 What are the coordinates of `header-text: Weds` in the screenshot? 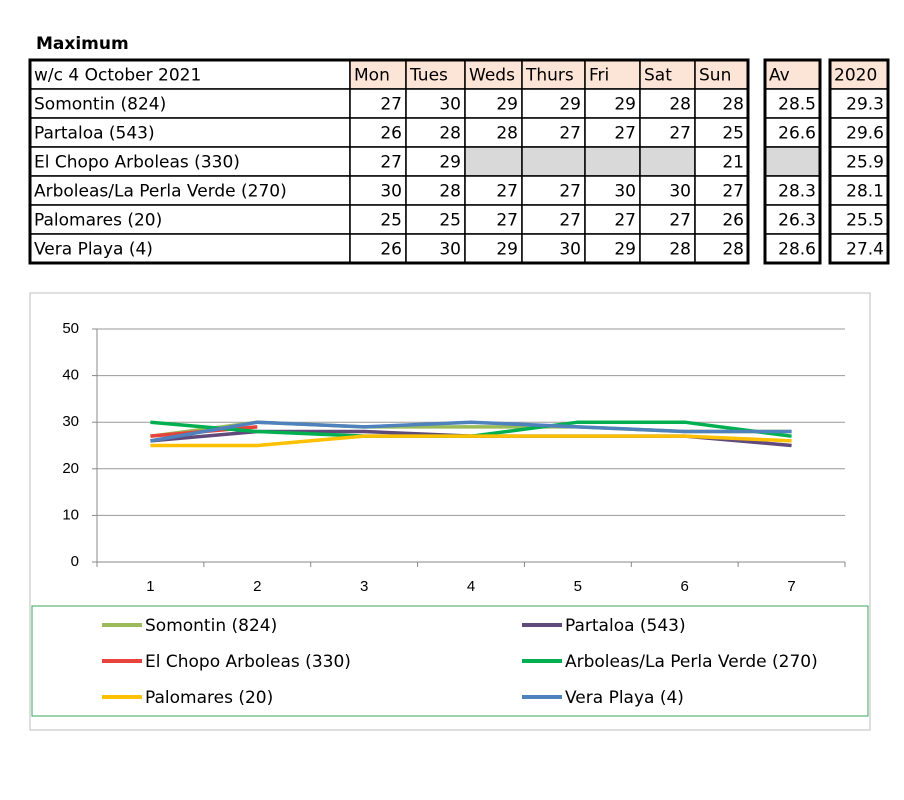 It's located at (492, 76).